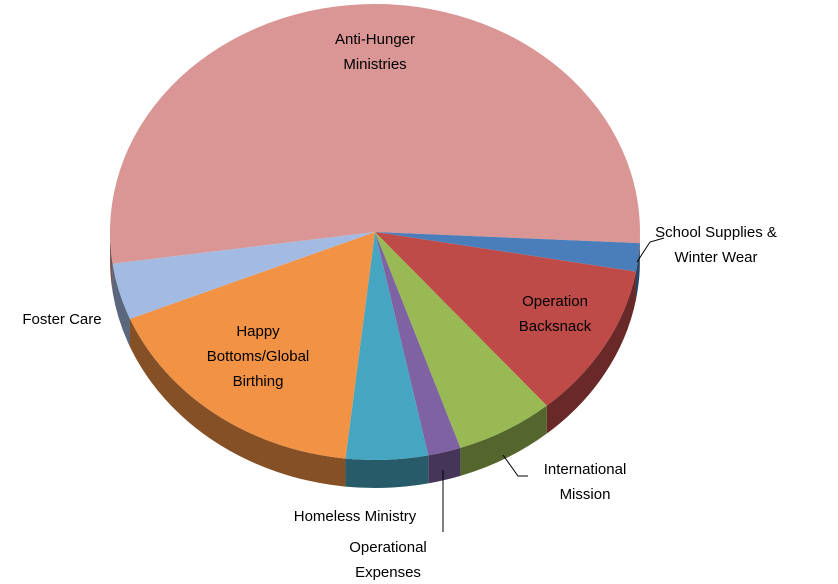  Describe the element at coordinates (355, 516) in the screenshot. I see `slice-label: Homeless Ministry` at that location.